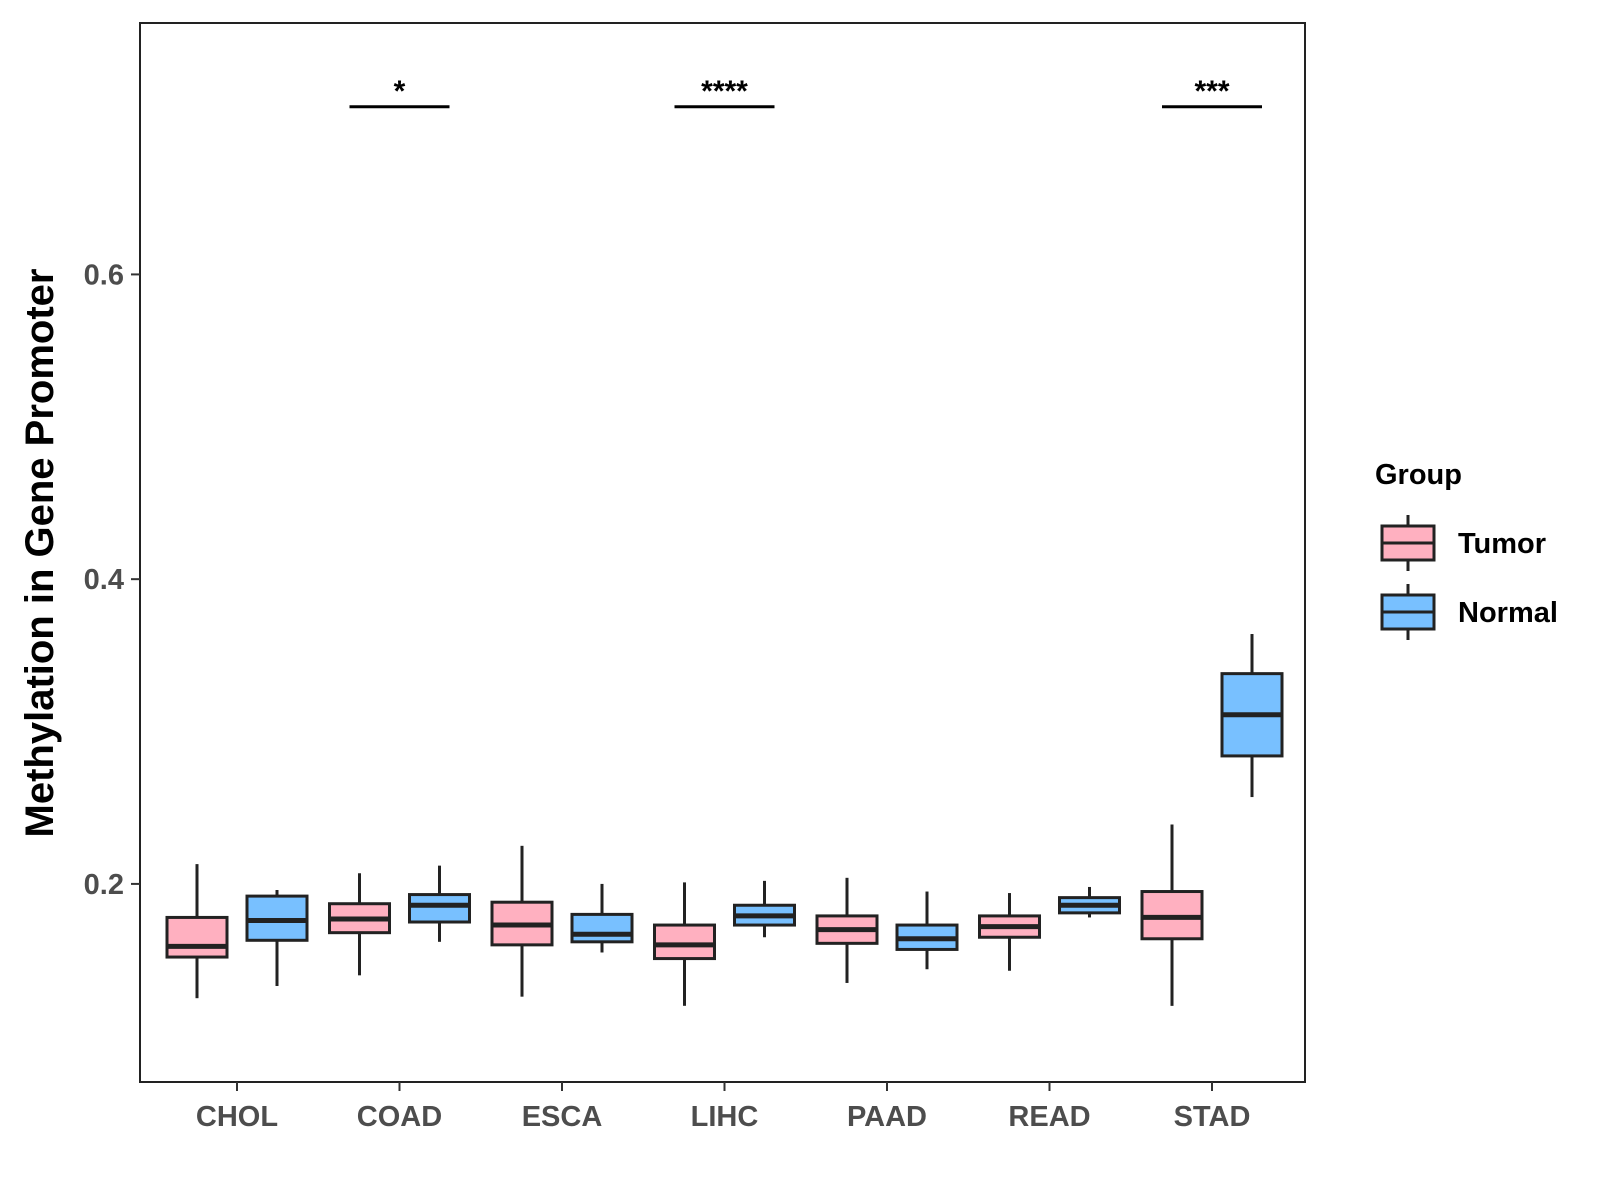  I want to click on box-tumor-chol, so click(197, 931).